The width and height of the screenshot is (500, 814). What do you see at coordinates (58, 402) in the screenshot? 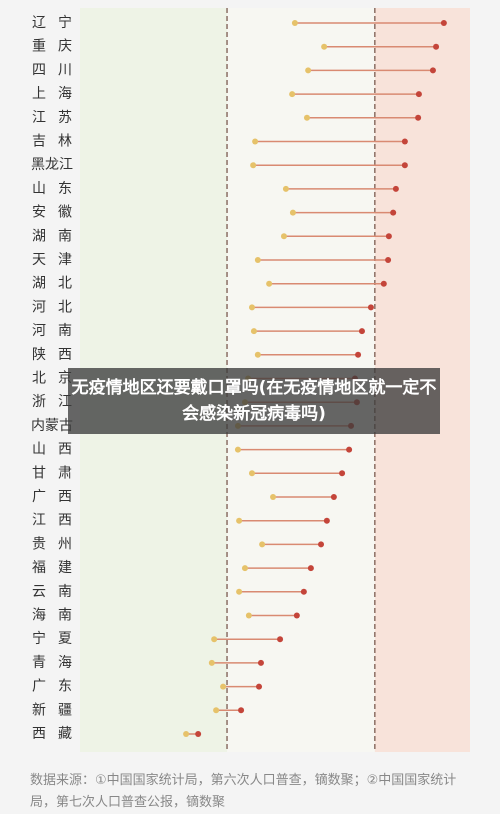
I see `category-label: 浙江` at bounding box center [58, 402].